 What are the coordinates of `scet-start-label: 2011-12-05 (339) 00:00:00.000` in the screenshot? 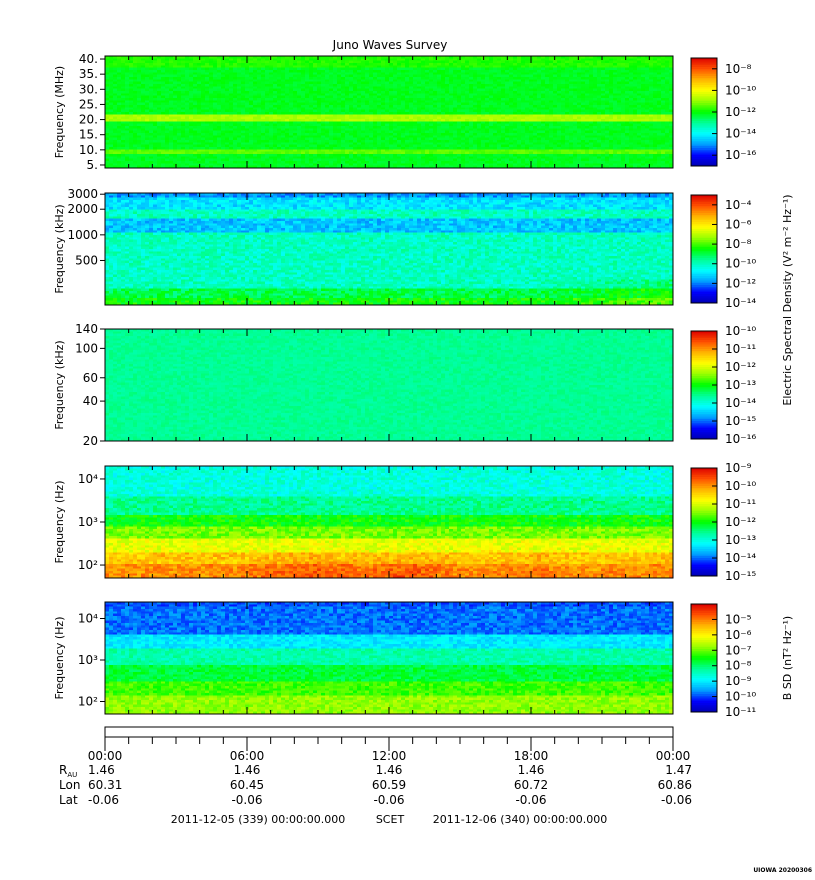 It's located at (258, 819).